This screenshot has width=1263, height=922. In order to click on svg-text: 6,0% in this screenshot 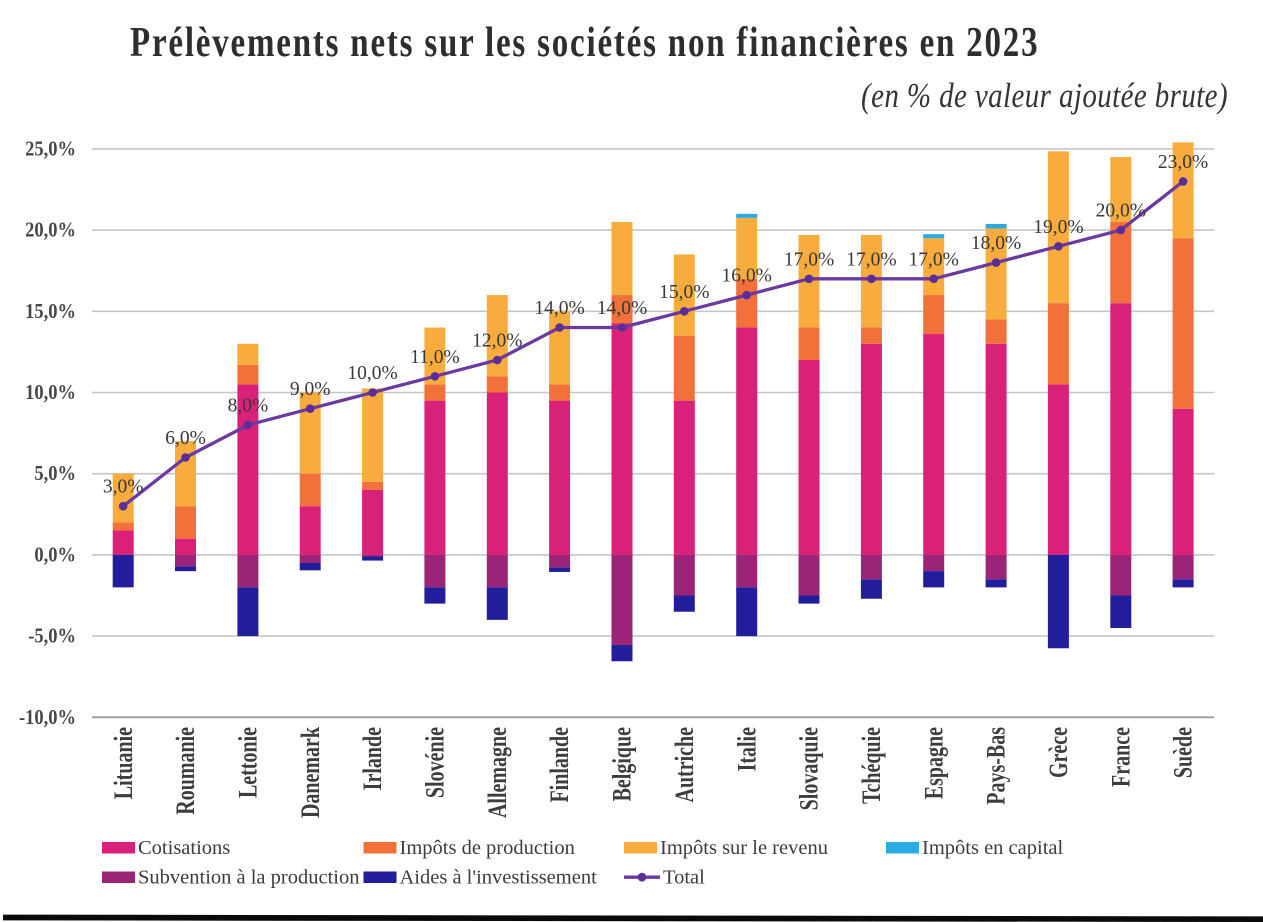, I will do `click(185, 438)`.